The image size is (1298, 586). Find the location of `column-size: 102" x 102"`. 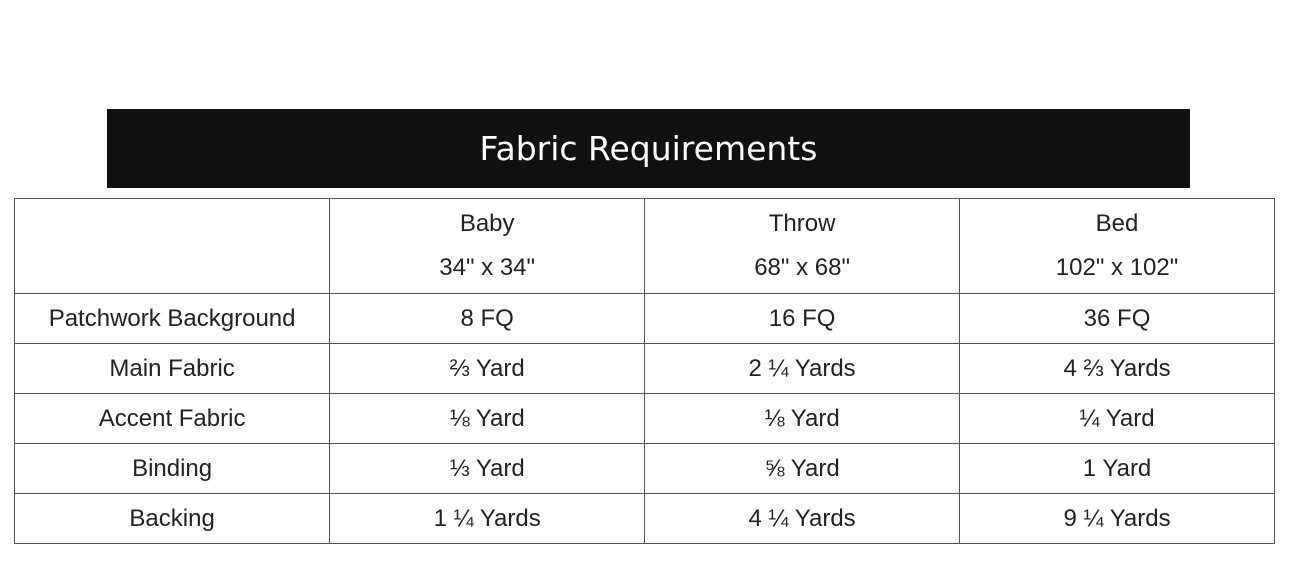

column-size: 102" x 102" is located at coordinates (1117, 267).